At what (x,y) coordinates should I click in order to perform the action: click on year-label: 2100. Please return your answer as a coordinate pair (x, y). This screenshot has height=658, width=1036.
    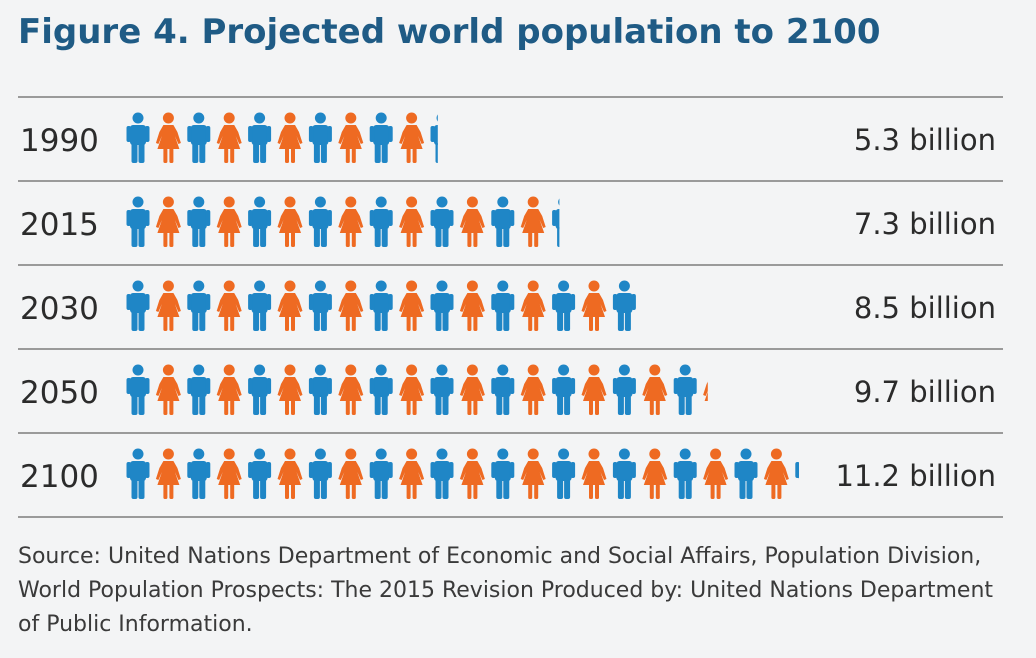
    Looking at the image, I should click on (59, 477).